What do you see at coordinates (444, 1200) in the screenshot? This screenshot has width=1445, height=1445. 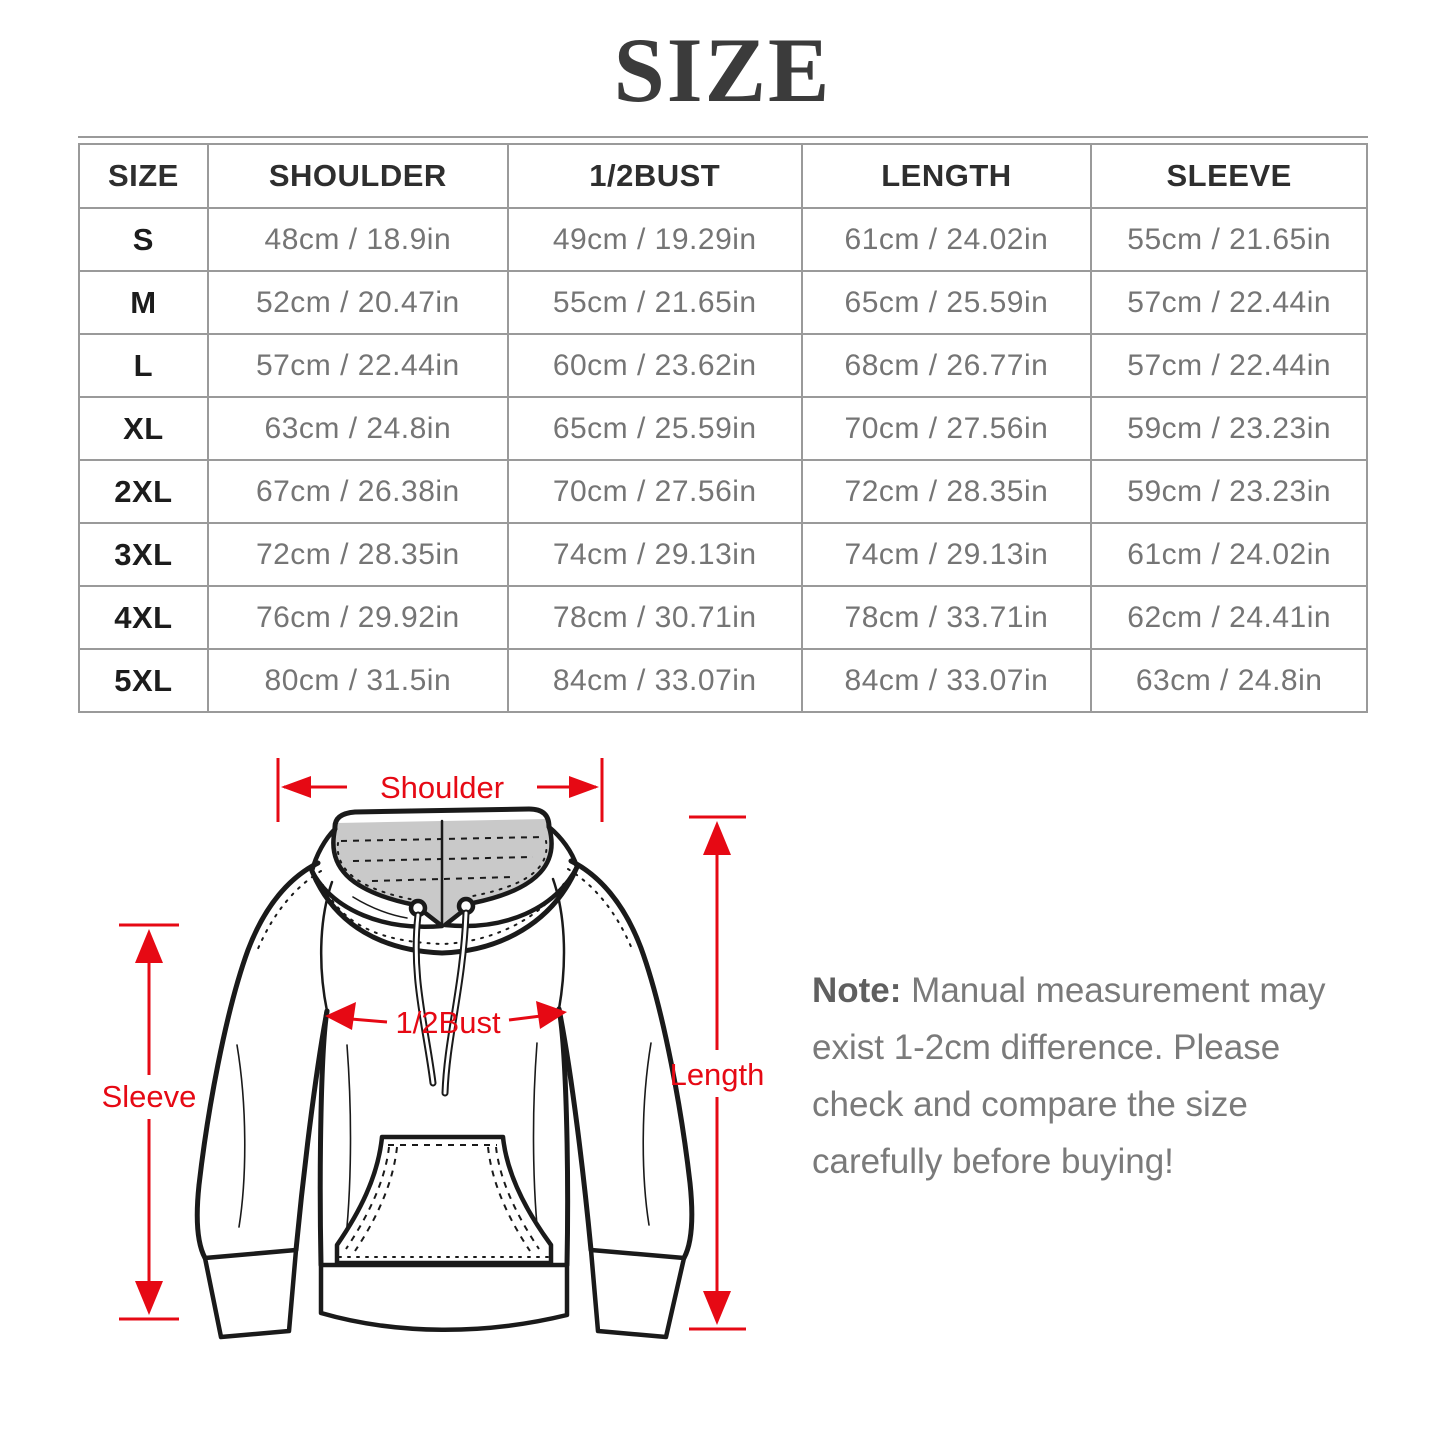 I see `kangaroo-pocket` at bounding box center [444, 1200].